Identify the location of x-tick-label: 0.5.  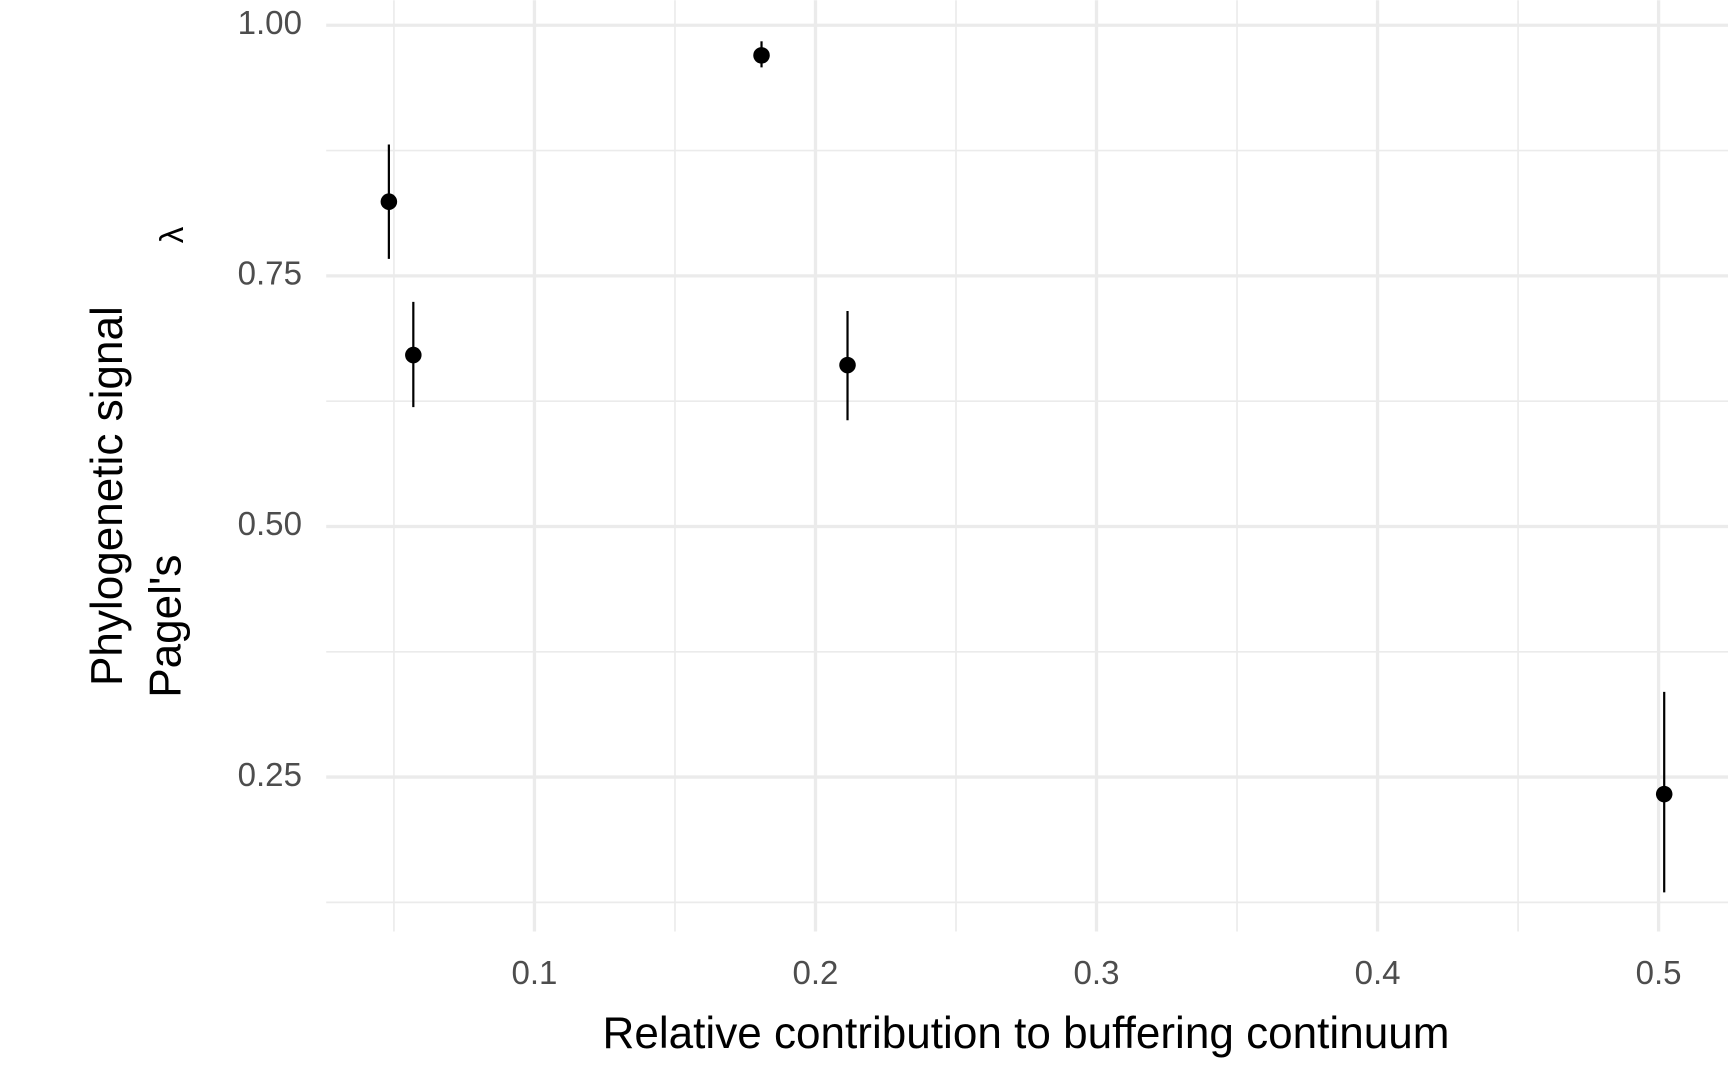
(1659, 973).